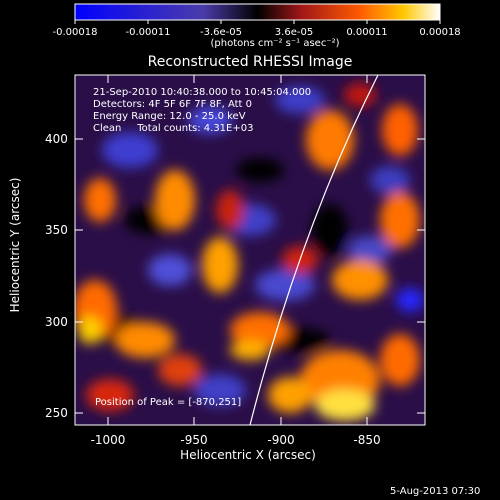  I want to click on colorbar-tick-label: 0.00011, so click(367, 32).